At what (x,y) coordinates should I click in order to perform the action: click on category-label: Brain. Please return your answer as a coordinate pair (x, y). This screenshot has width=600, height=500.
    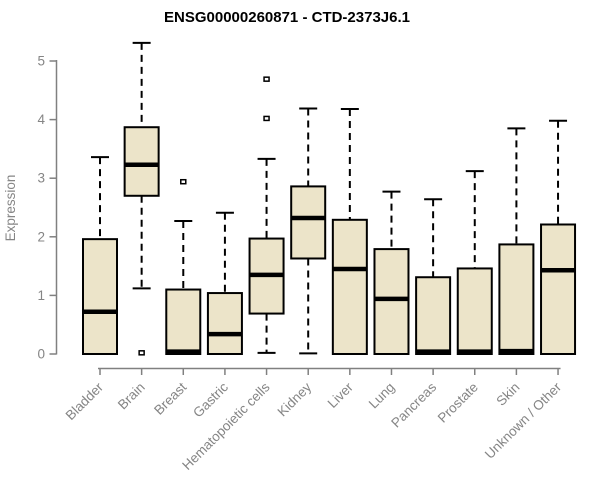
    Looking at the image, I should click on (131, 396).